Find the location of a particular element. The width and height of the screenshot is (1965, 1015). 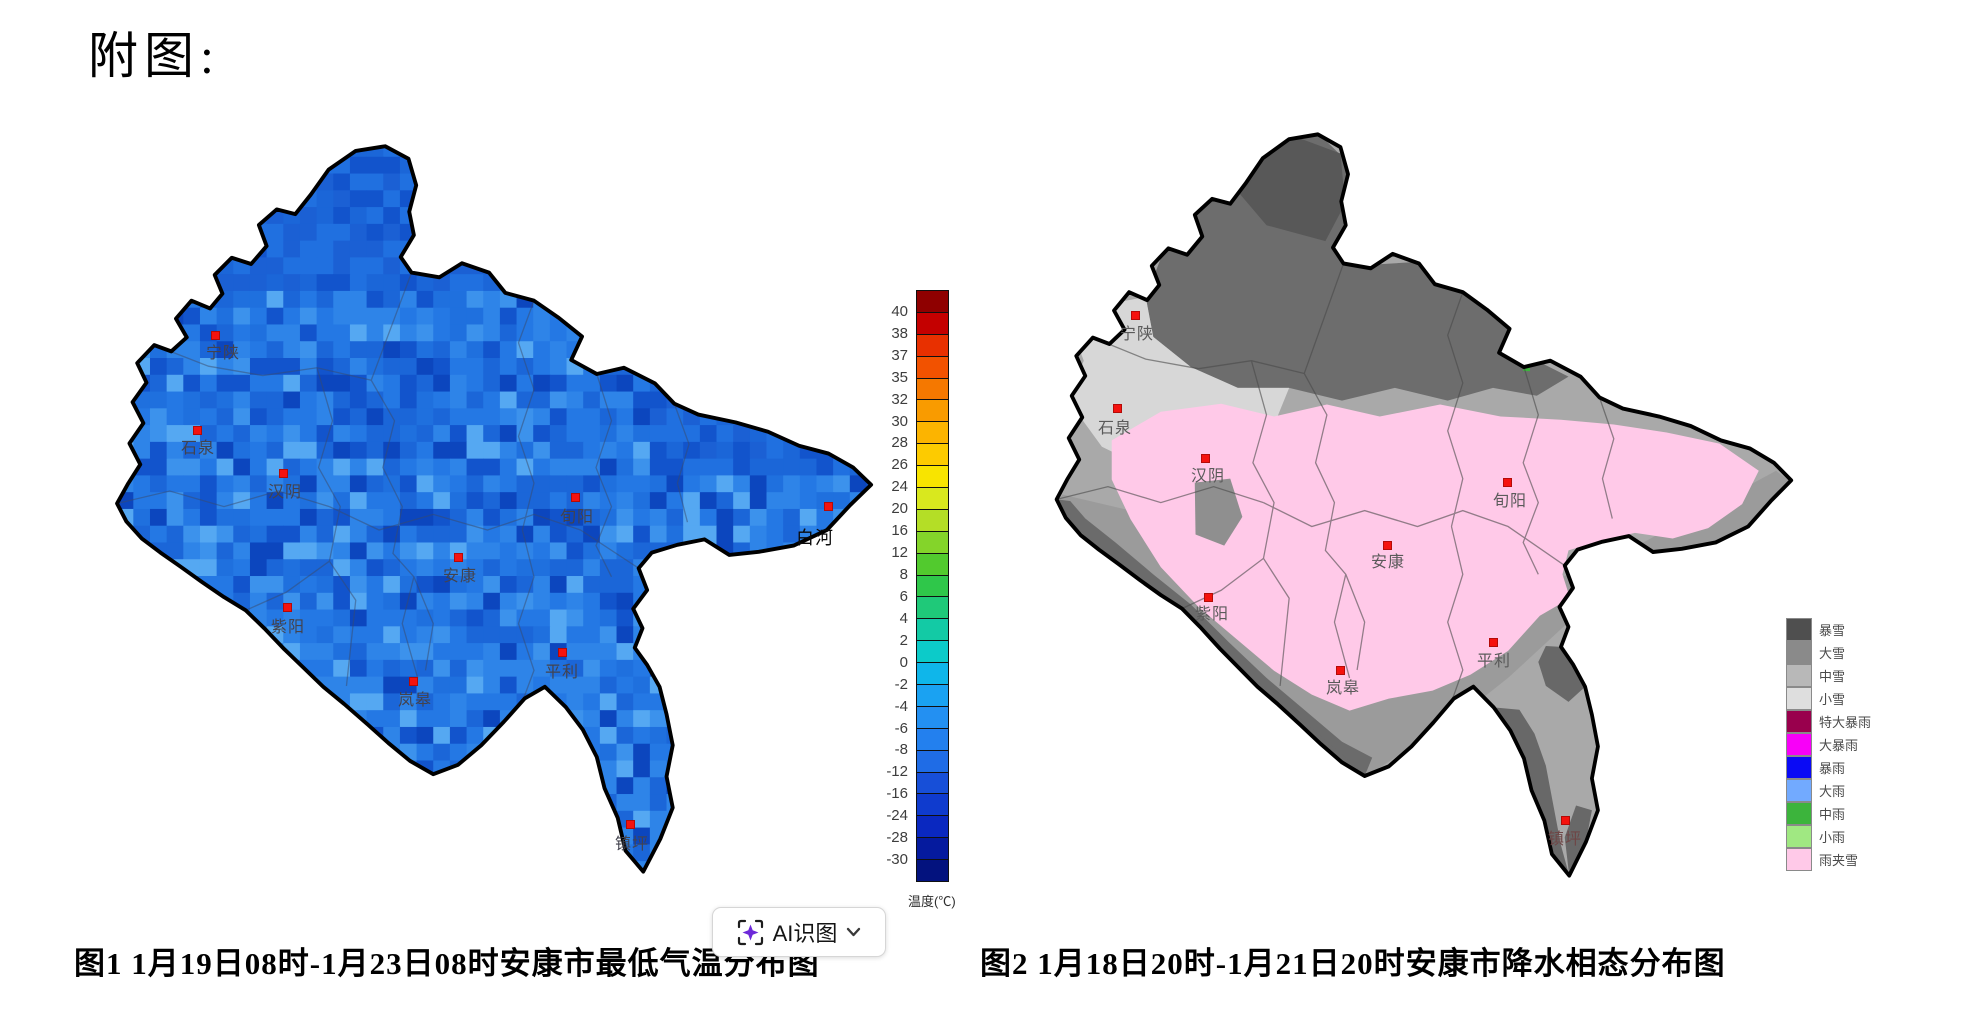

legend-row: 中雨 is located at coordinates (1828, 813).